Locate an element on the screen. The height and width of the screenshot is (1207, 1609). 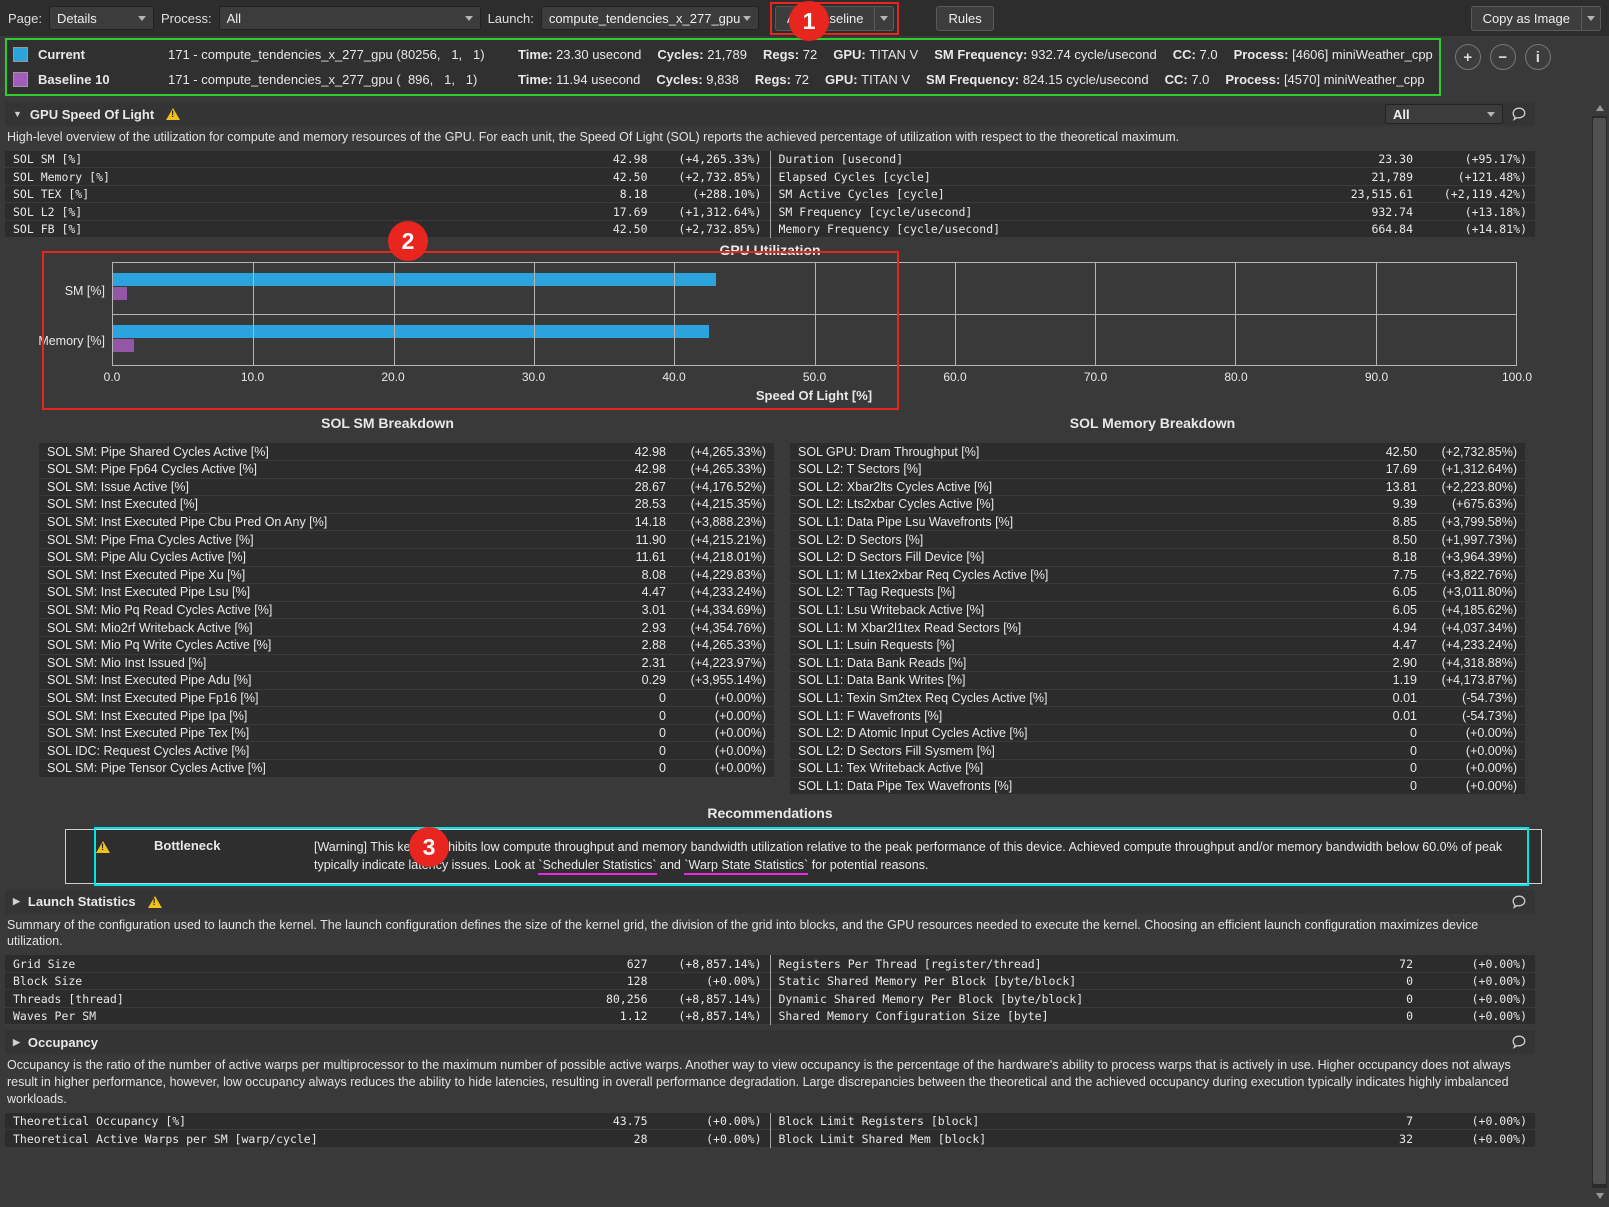
metric-delta: (+4,218.01%) is located at coordinates (728, 557).